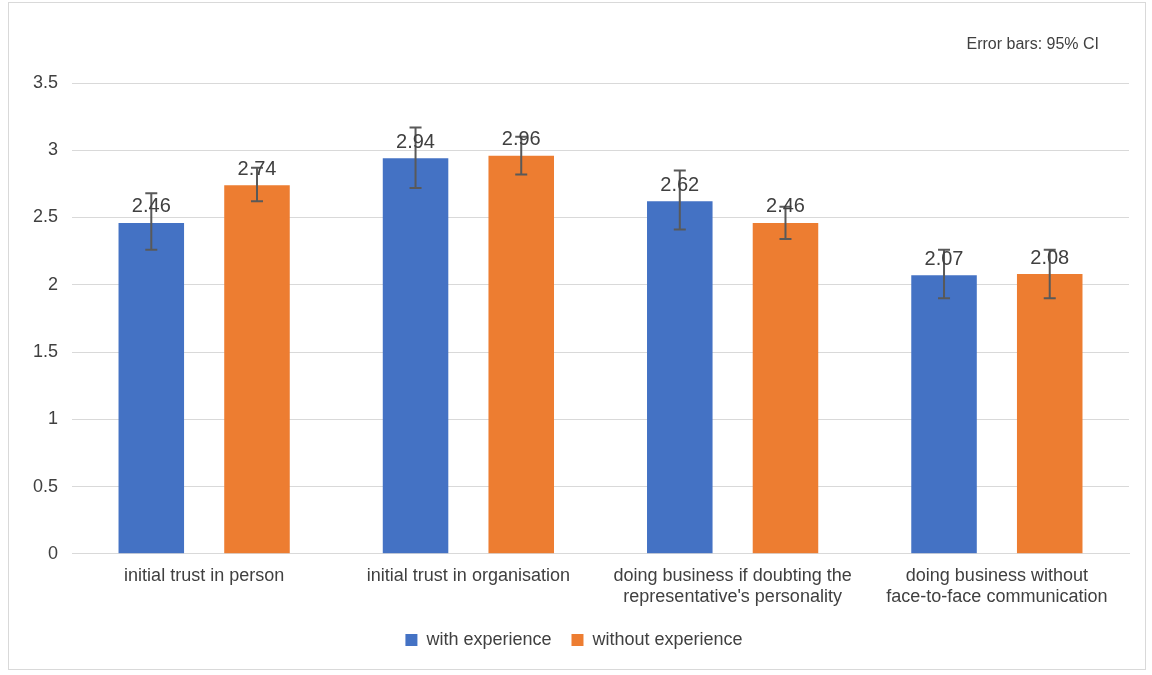  I want to click on x-tick-label: doing business without face-to-face communication, so click(997, 585).